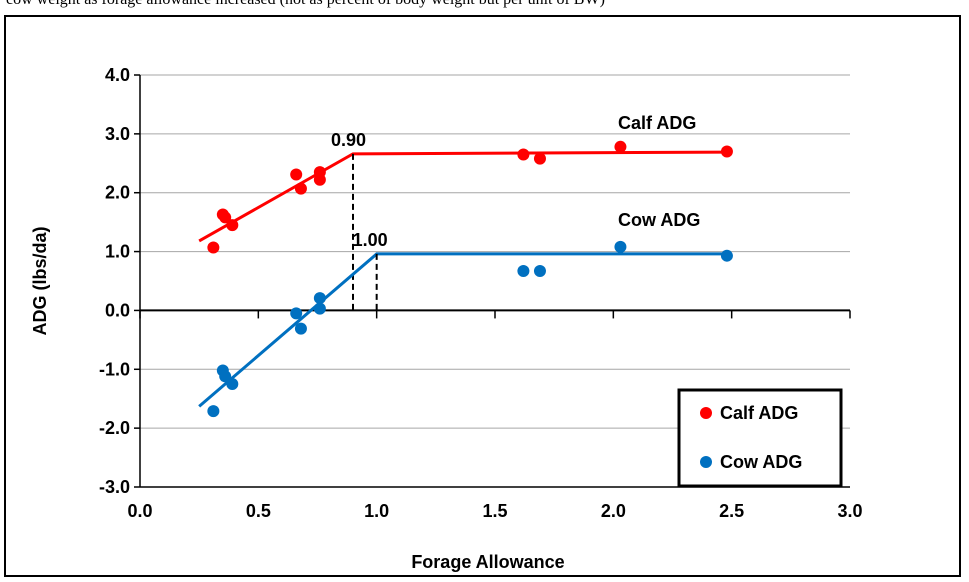 The height and width of the screenshot is (582, 969). Describe the element at coordinates (117, 310) in the screenshot. I see `y-tick-label: 0.0` at that location.